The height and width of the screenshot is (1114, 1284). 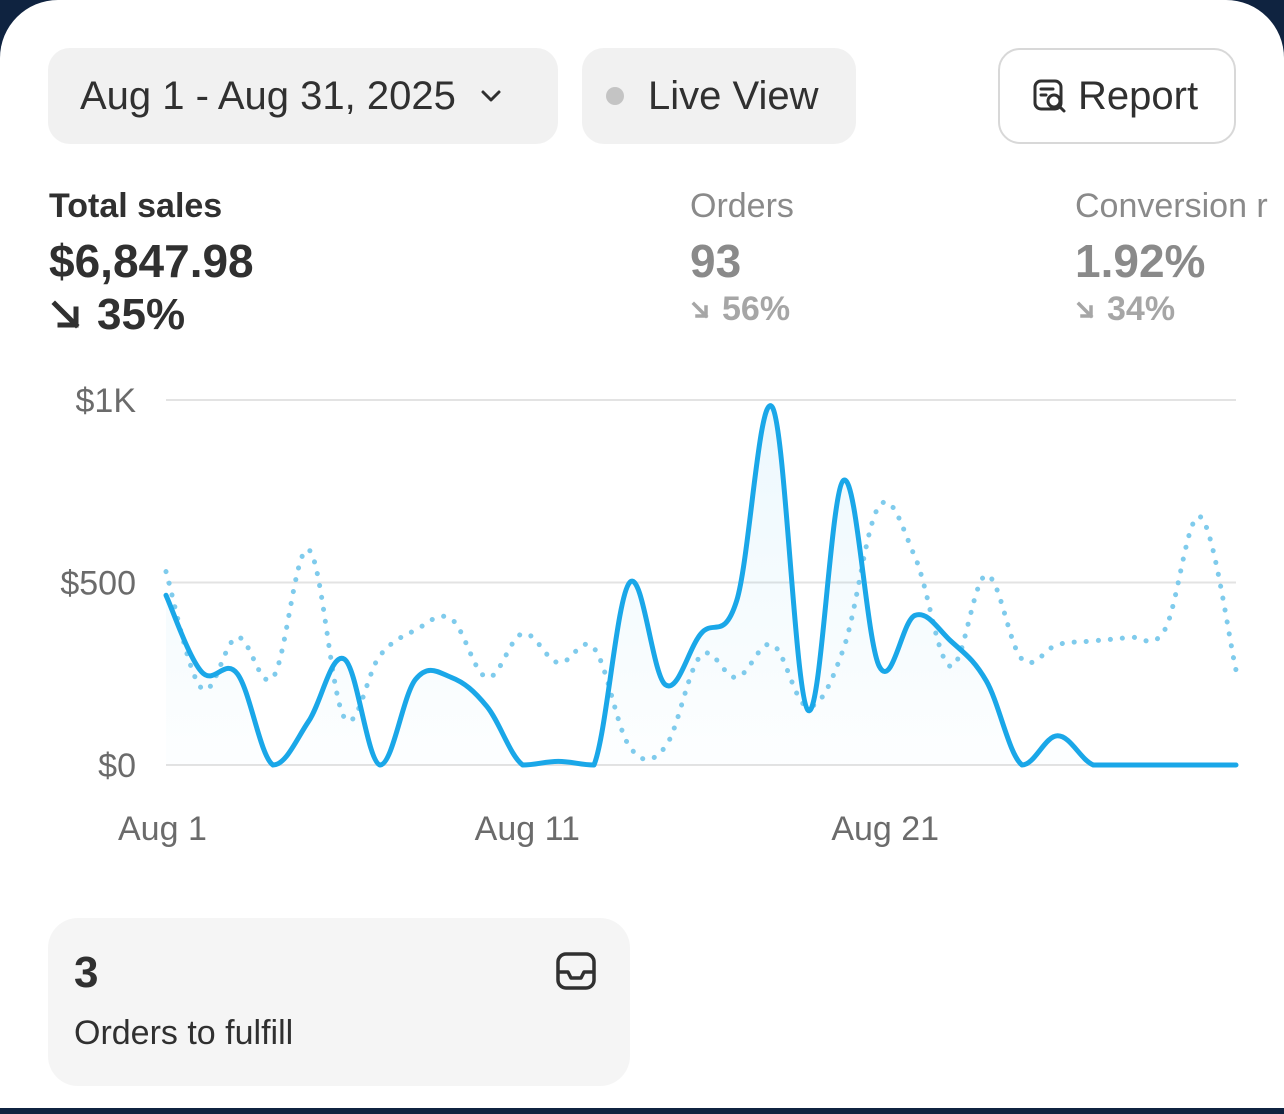 What do you see at coordinates (885, 829) in the screenshot?
I see `x-tick-label: Aug 21` at bounding box center [885, 829].